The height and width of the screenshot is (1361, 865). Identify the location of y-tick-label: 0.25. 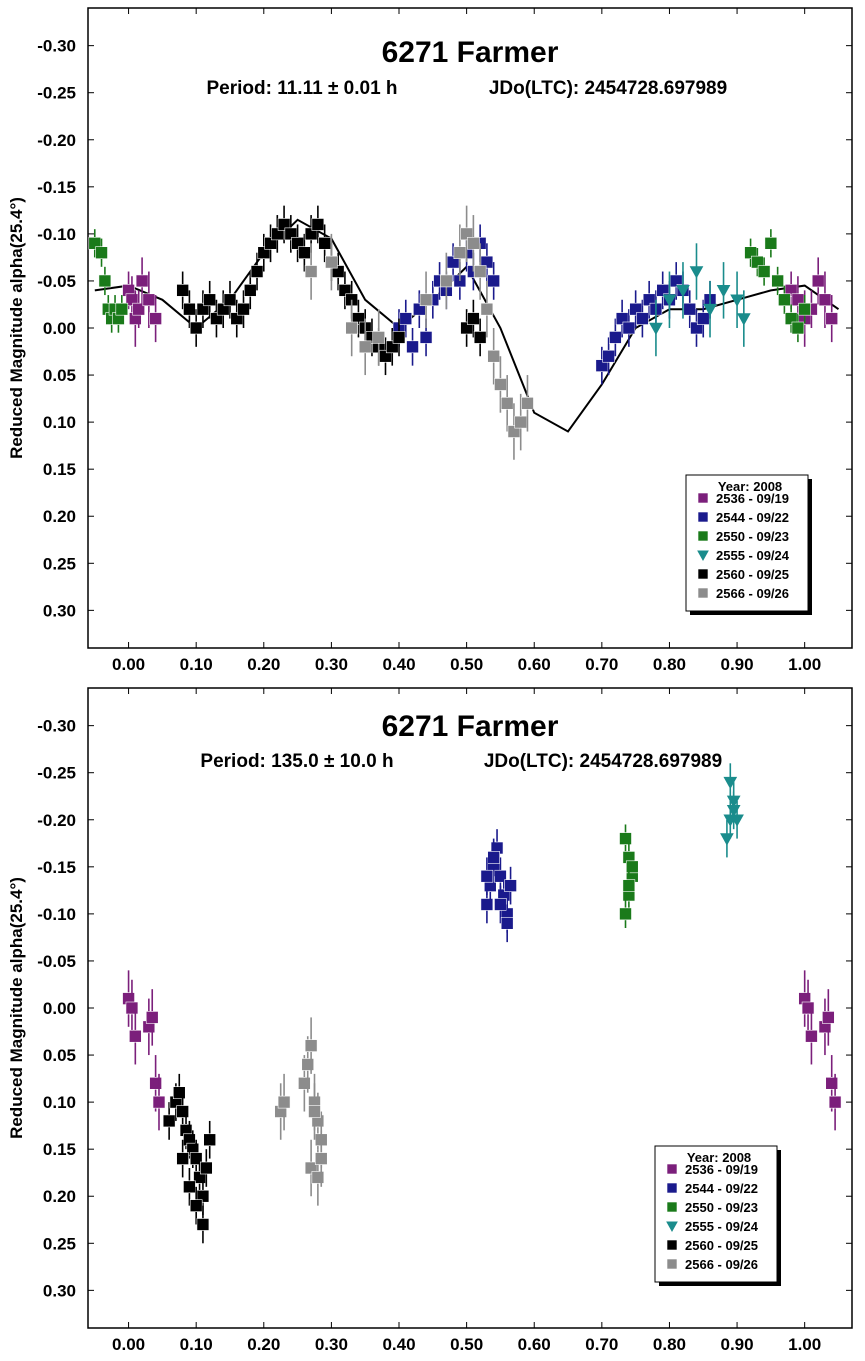
(59, 1243).